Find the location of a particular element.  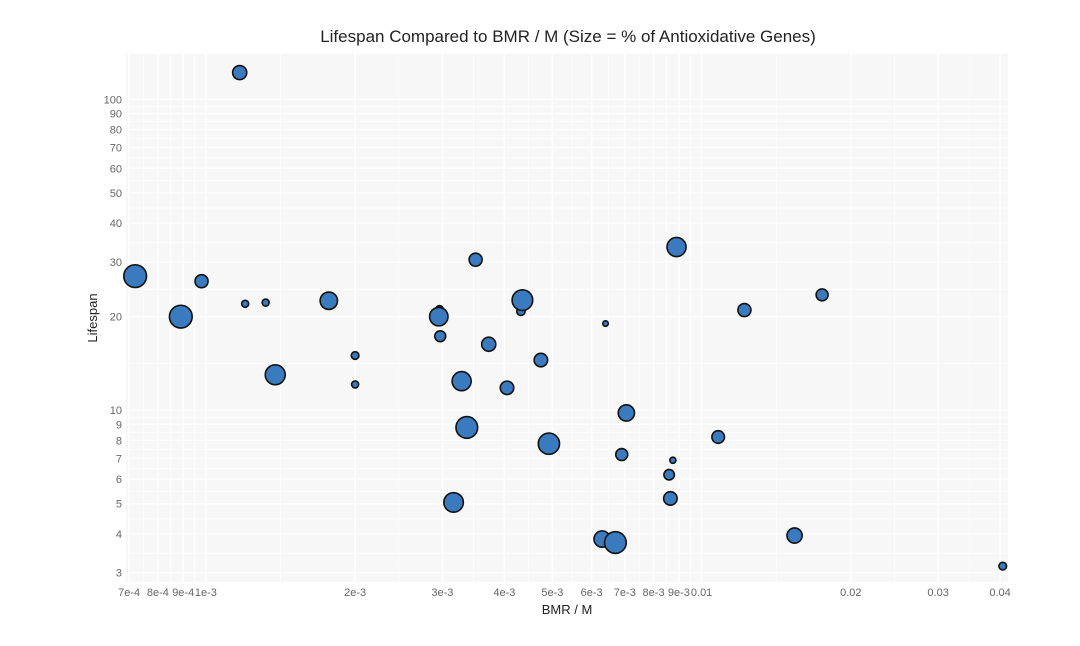

x-tick-label: 7e-3 is located at coordinates (625, 593).